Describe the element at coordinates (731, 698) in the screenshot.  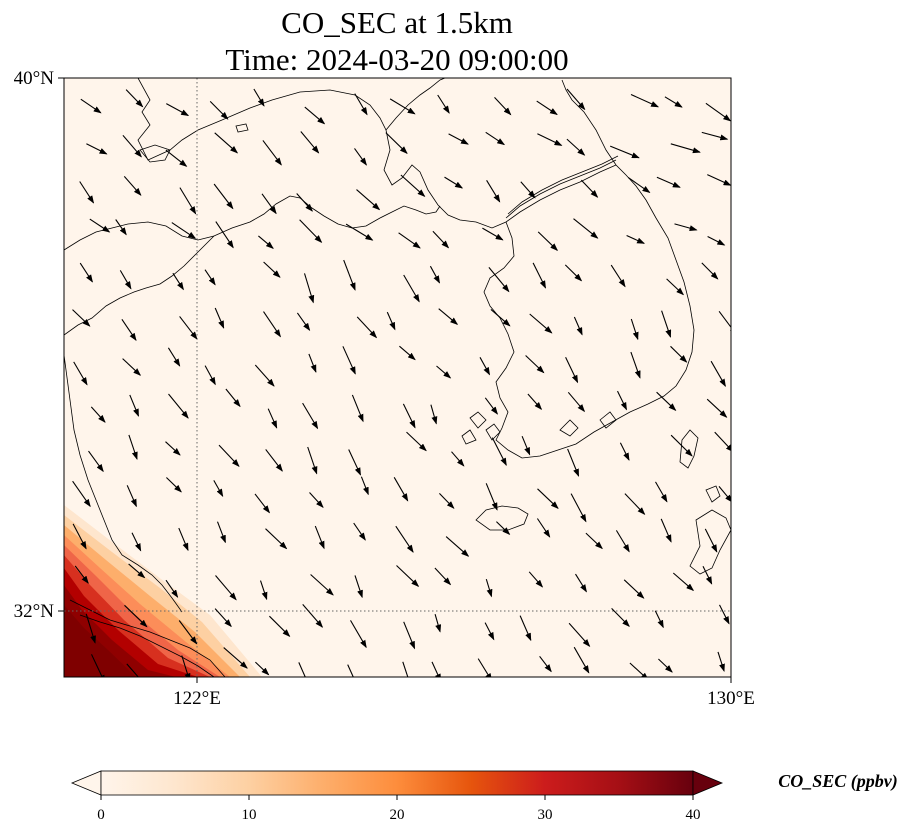
I see `lon-tick-130: 130°E` at that location.